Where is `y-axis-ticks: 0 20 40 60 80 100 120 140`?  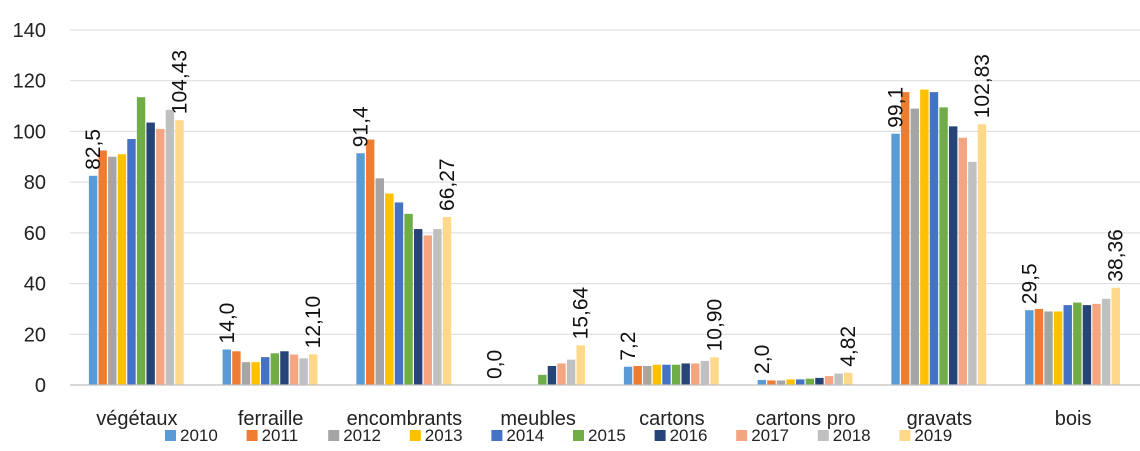 y-axis-ticks: 0 20 40 60 80 100 120 140 is located at coordinates (29, 208).